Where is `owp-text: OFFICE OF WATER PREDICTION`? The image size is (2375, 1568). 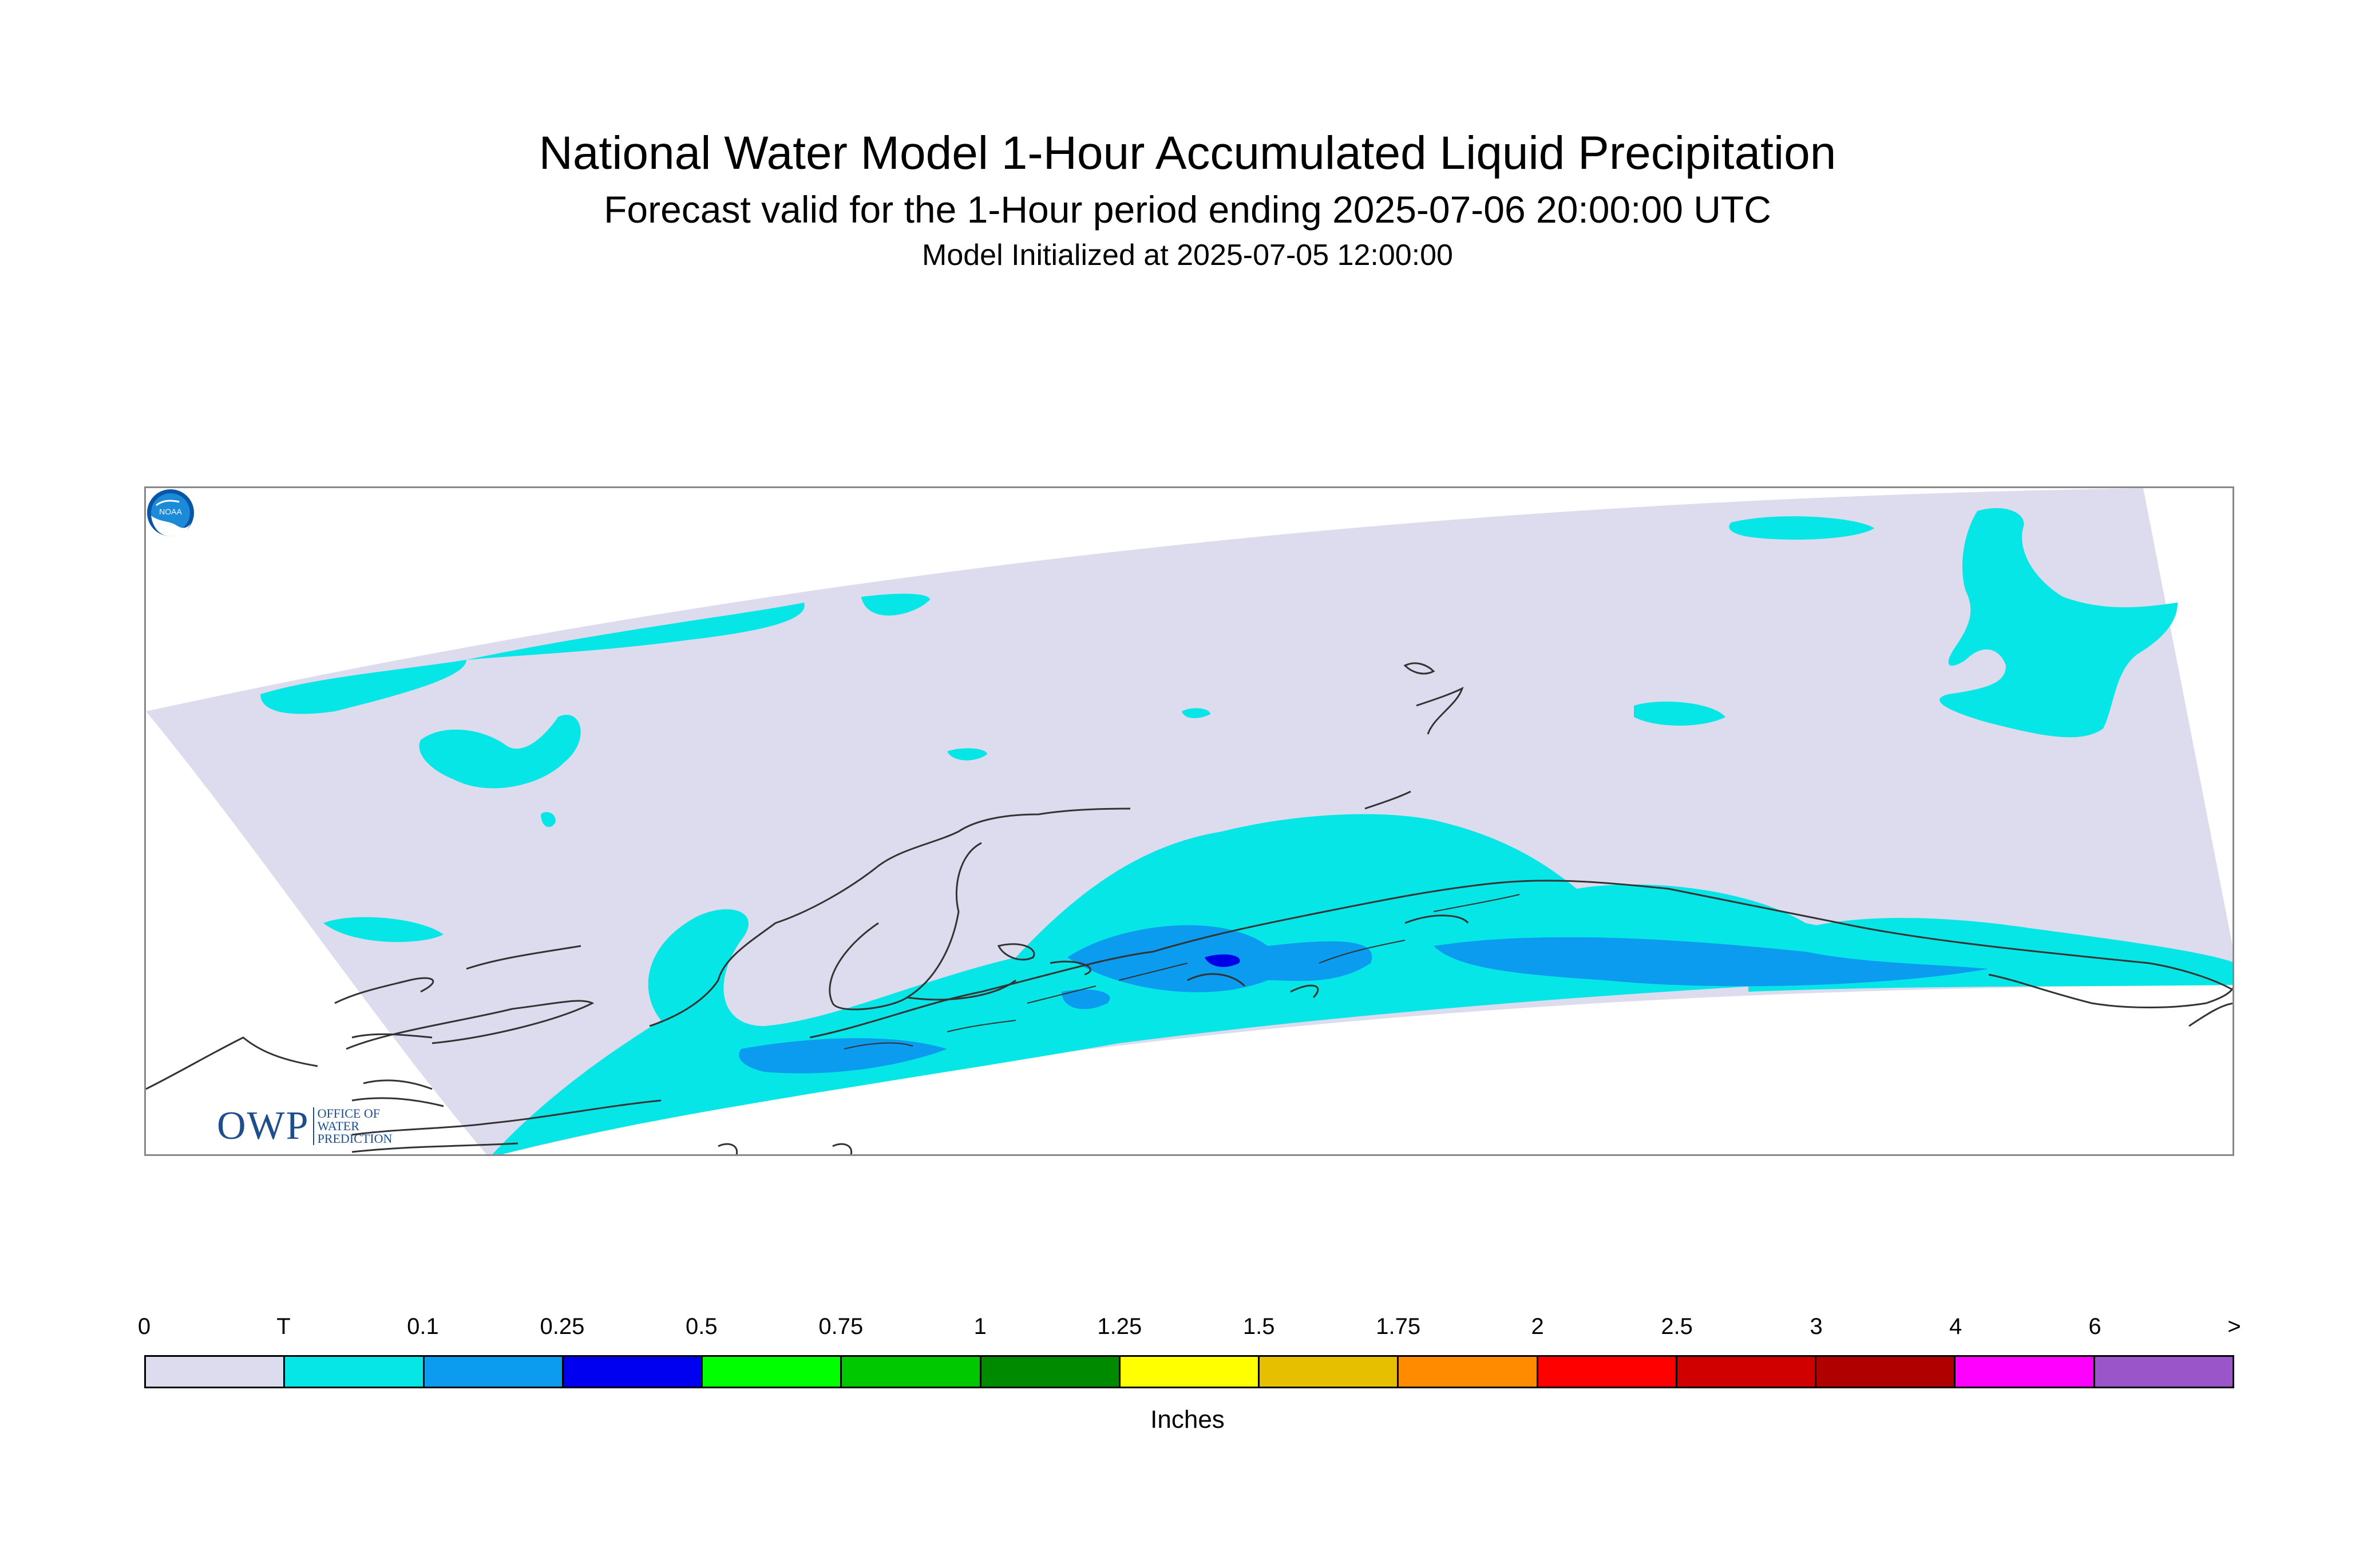 owp-text: OFFICE OF WATER PREDICTION is located at coordinates (352, 1126).